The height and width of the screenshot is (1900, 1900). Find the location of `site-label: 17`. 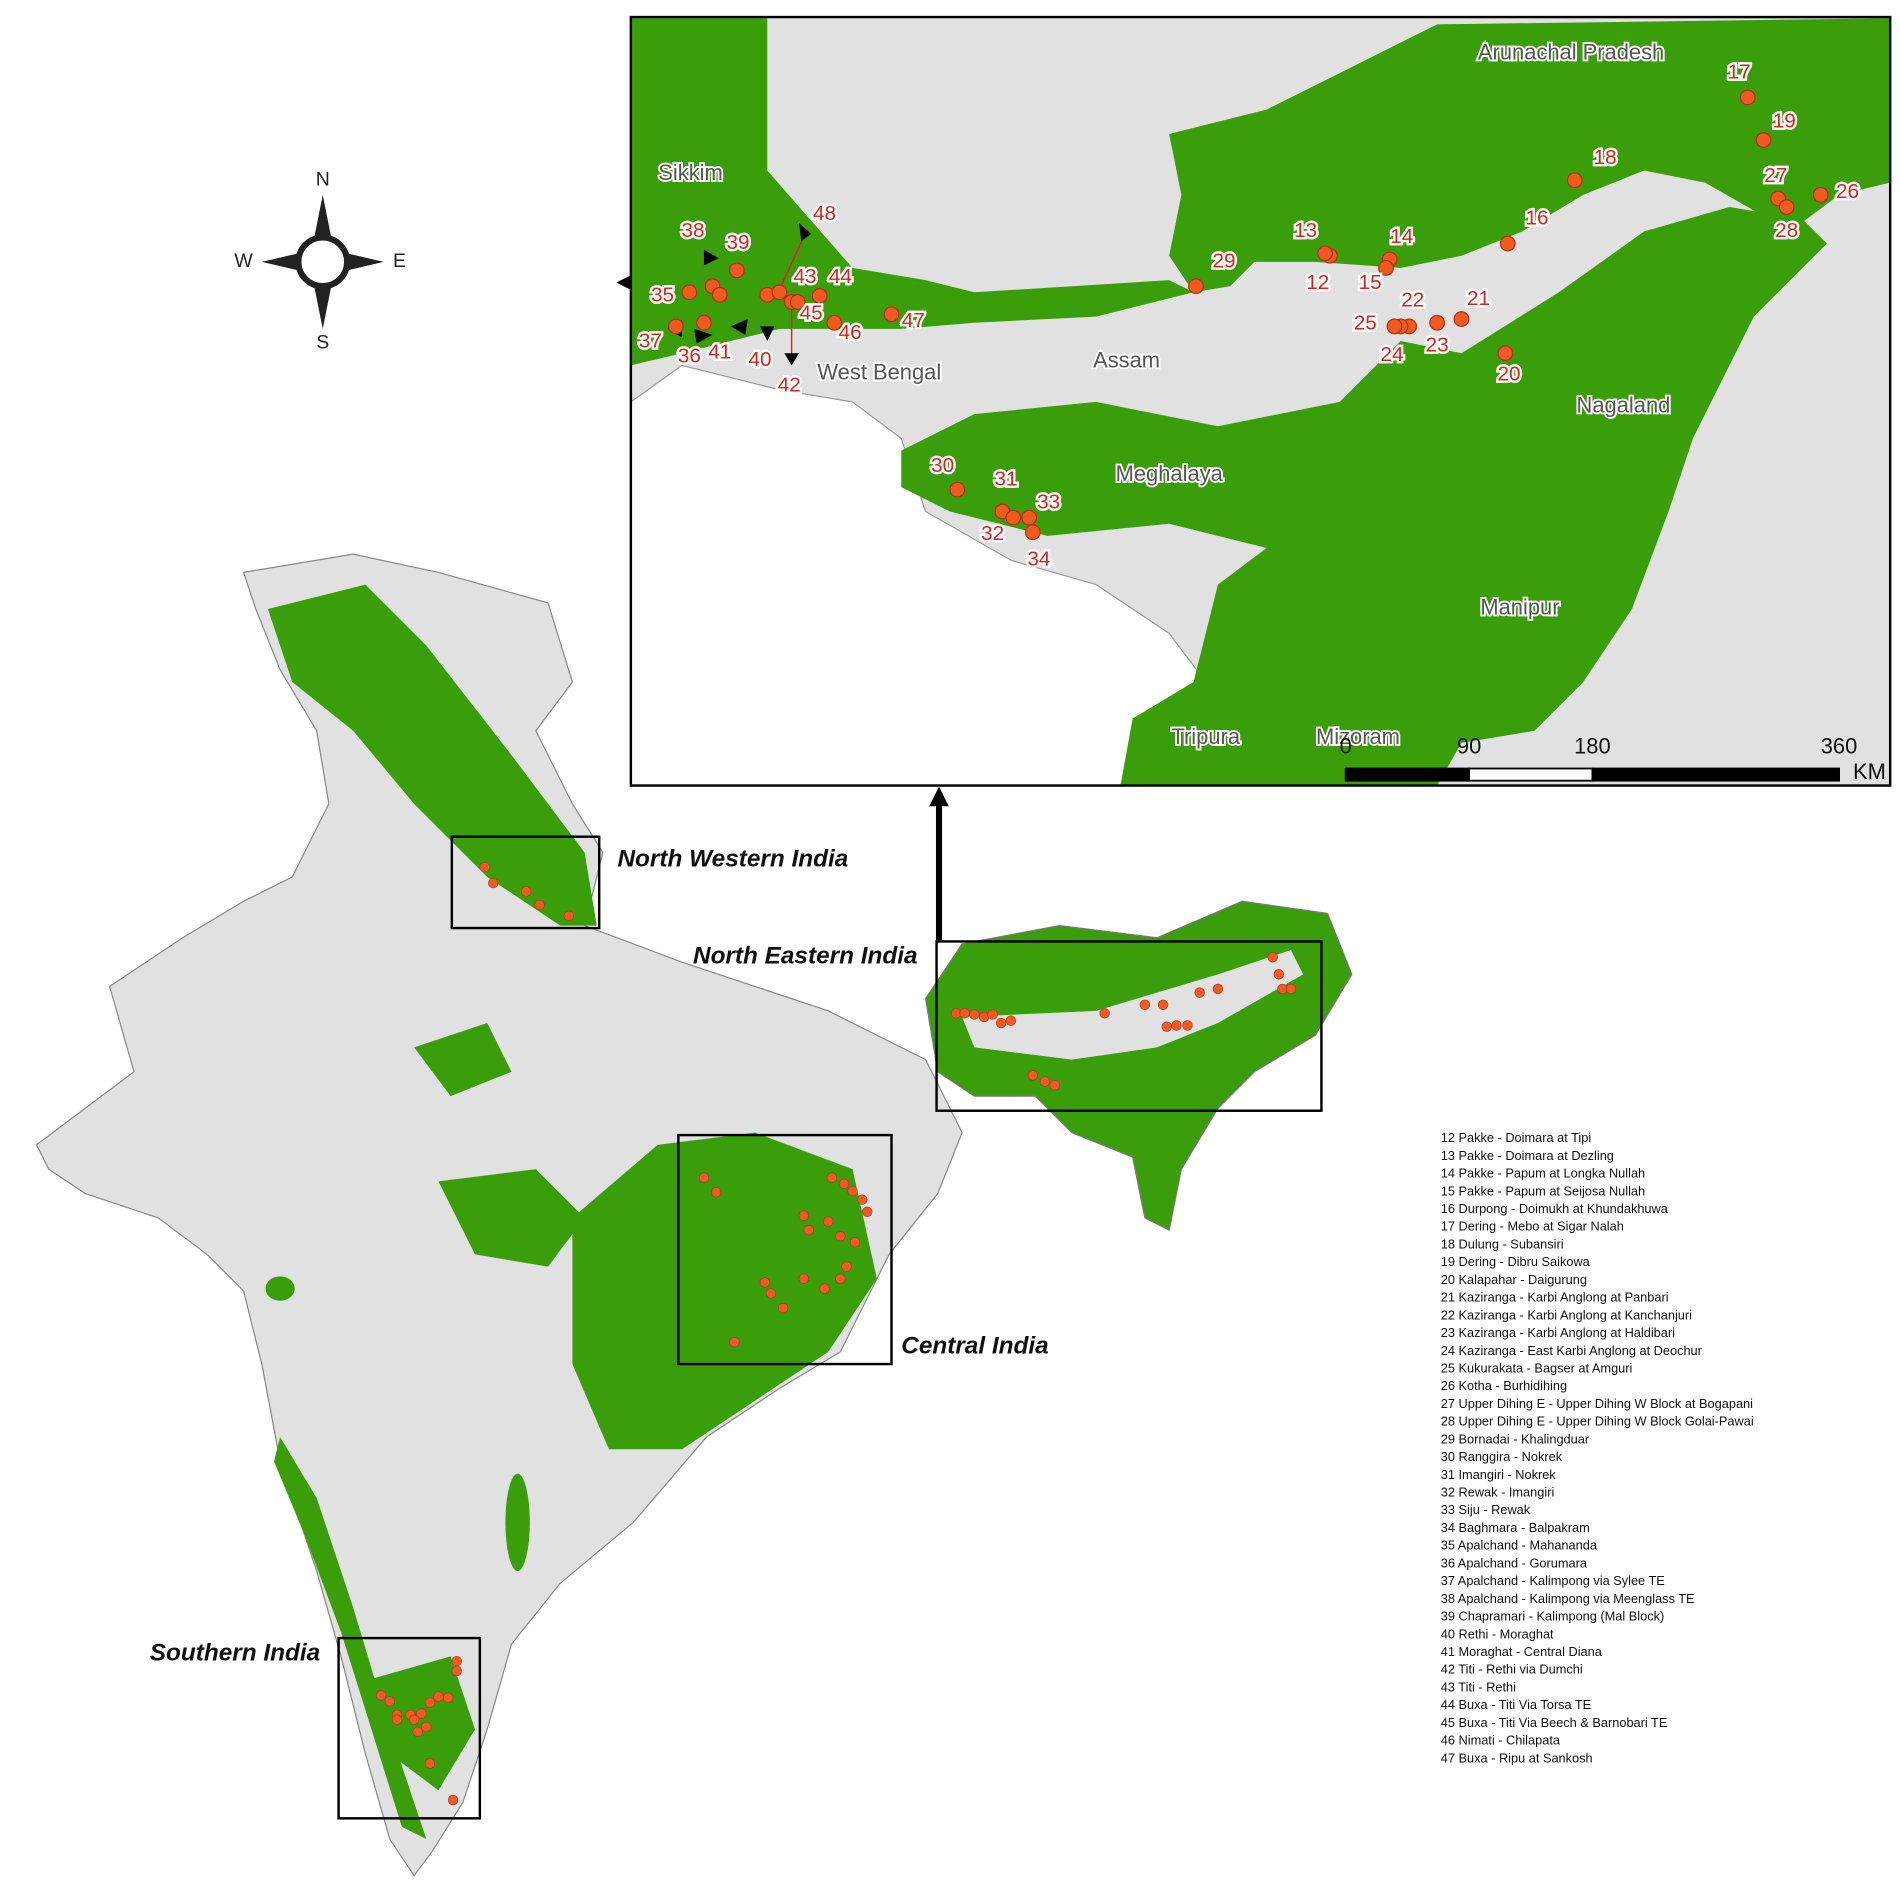

site-label: 17 is located at coordinates (1739, 72).